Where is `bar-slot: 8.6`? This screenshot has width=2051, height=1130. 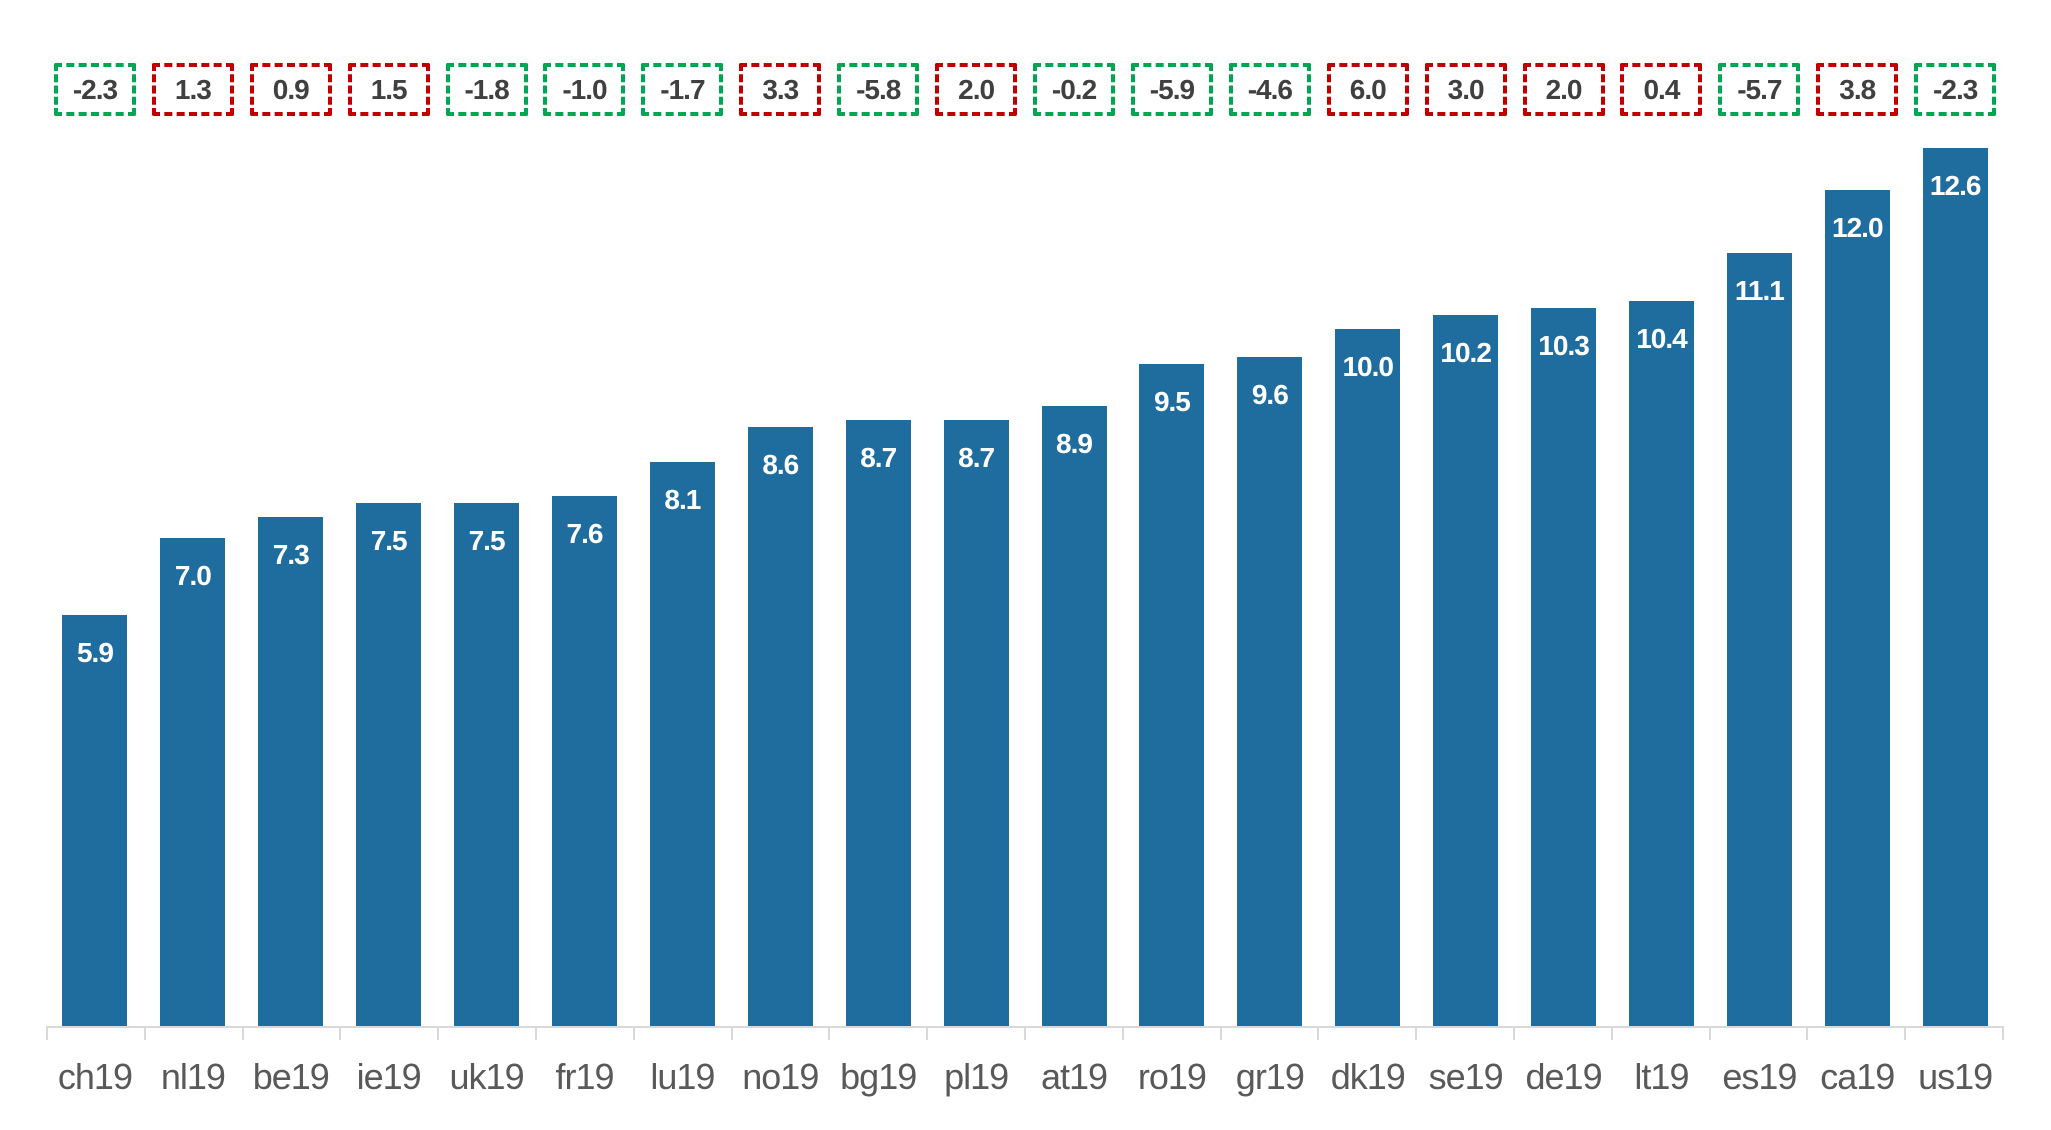
bar-slot: 8.6 is located at coordinates (780, 587).